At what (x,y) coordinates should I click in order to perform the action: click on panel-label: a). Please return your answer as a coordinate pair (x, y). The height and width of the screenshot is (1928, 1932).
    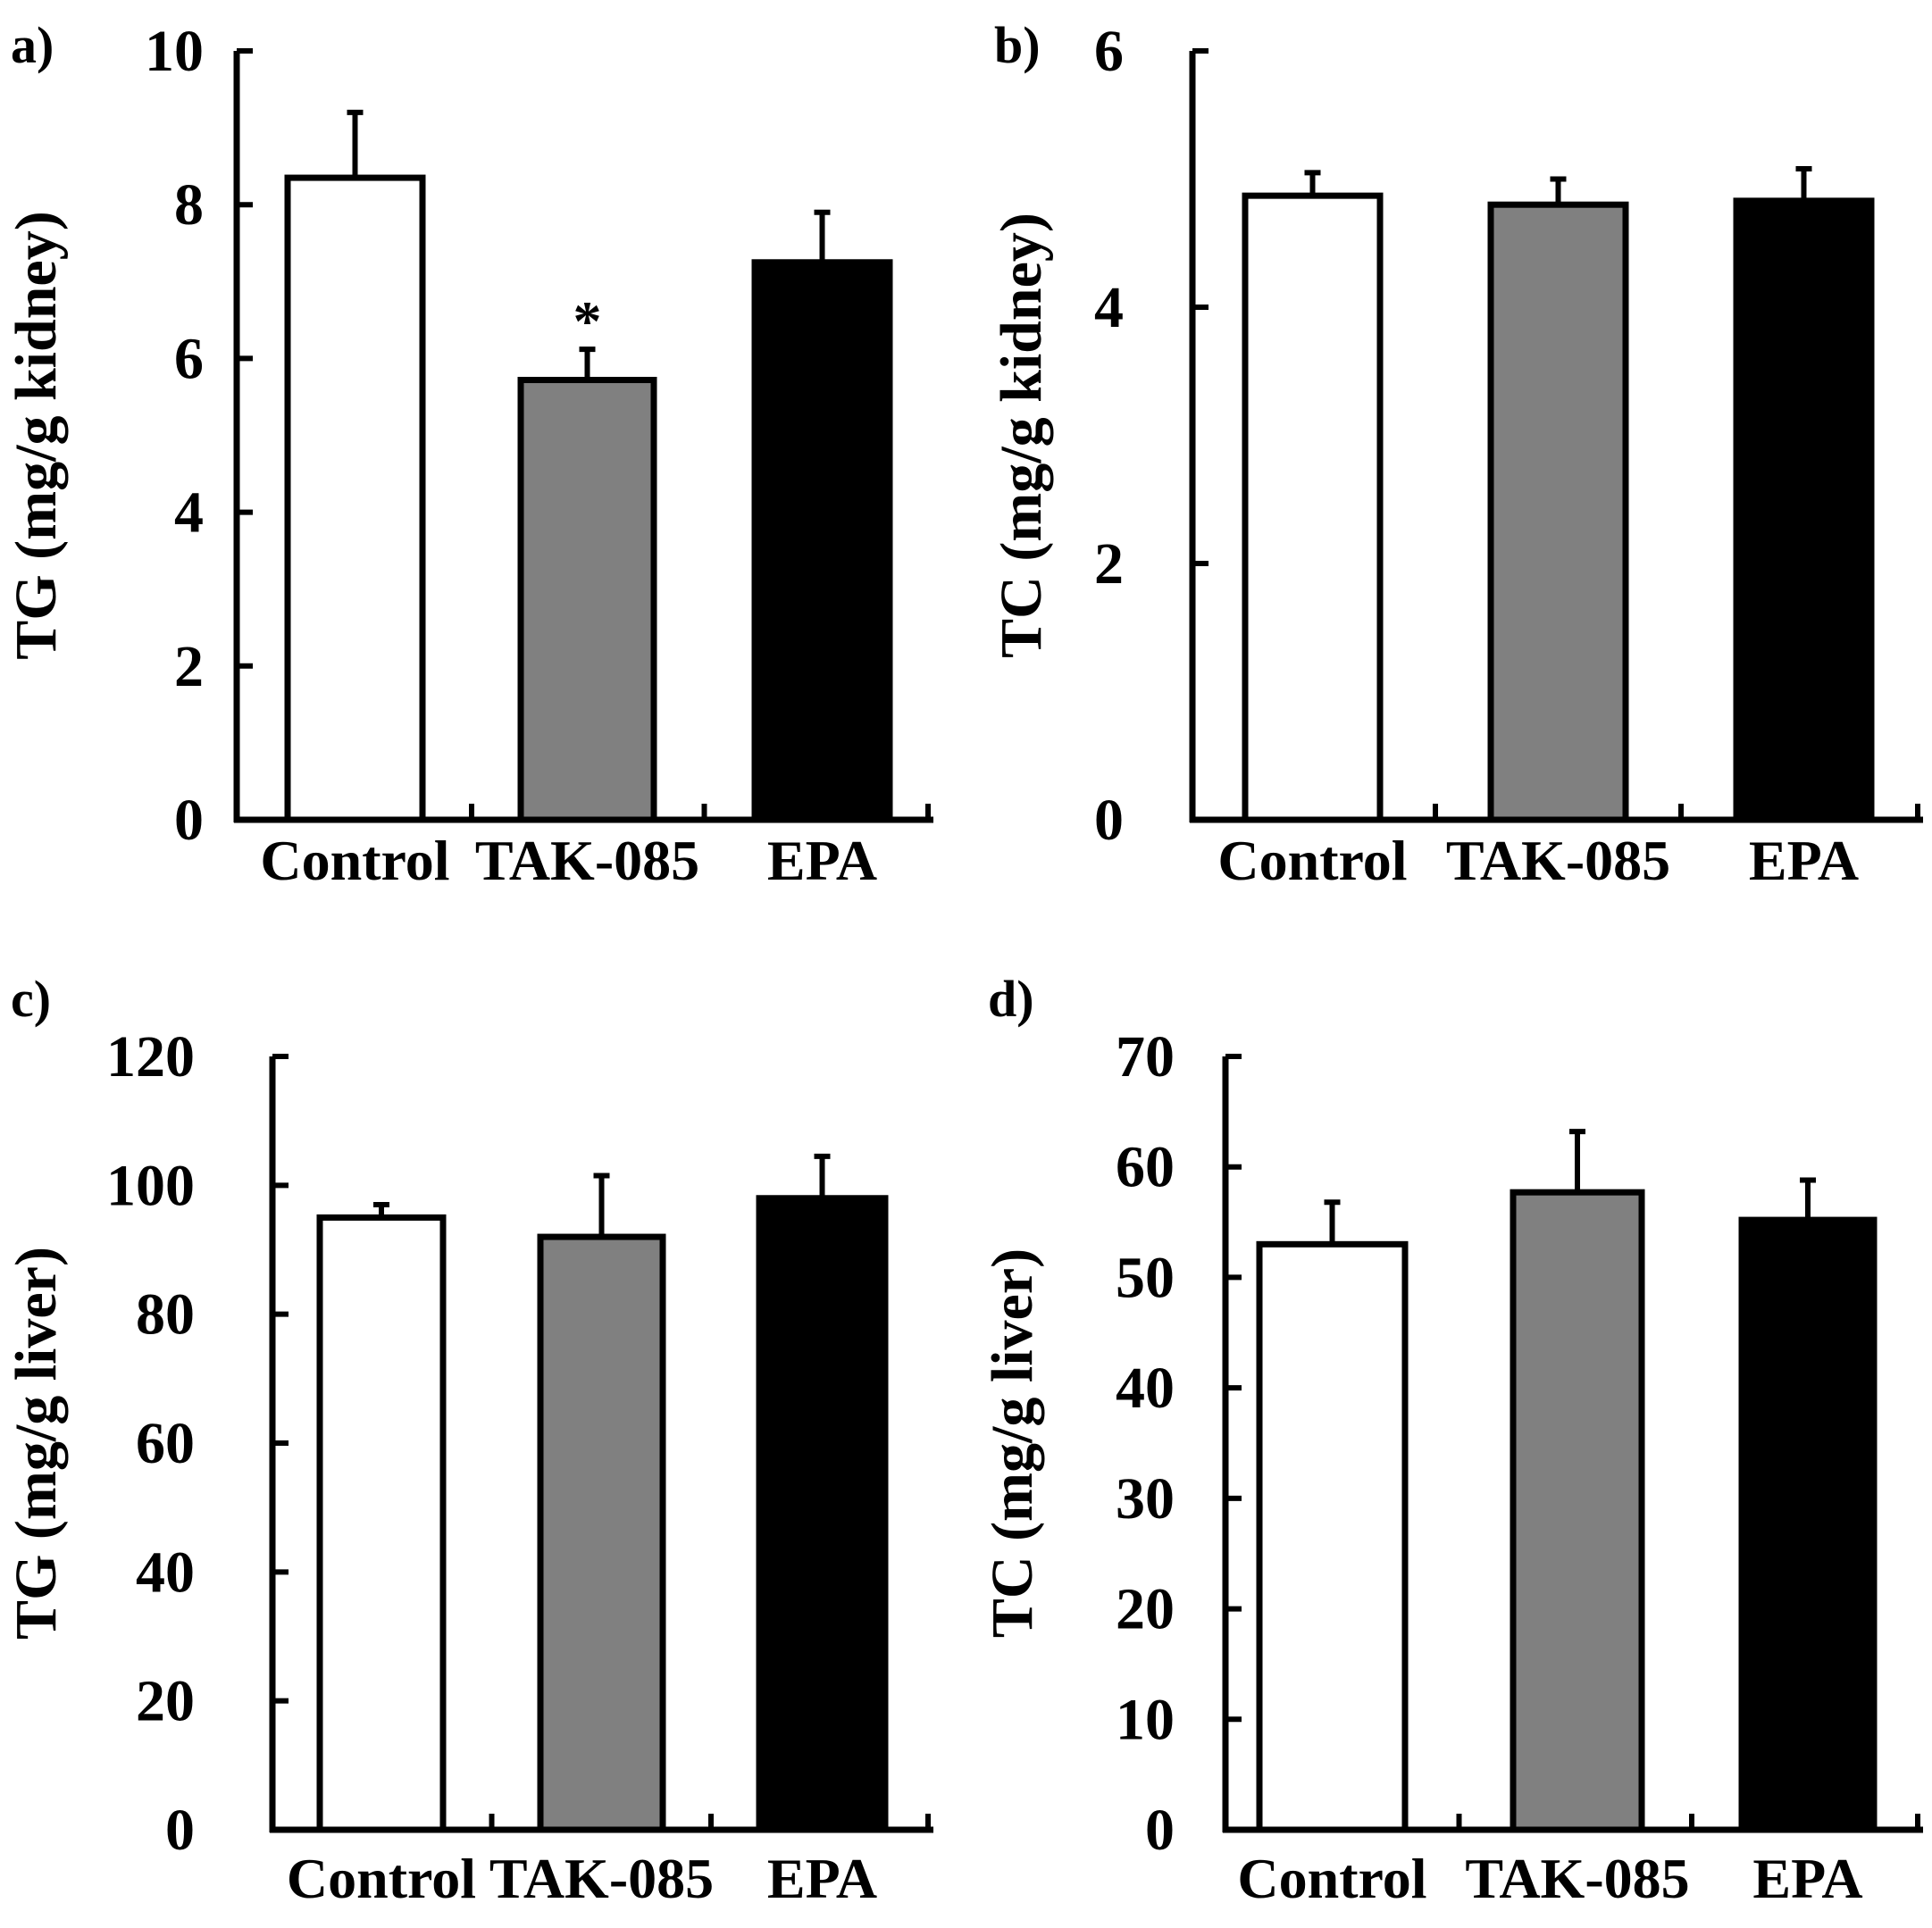
    Looking at the image, I should click on (32, 45).